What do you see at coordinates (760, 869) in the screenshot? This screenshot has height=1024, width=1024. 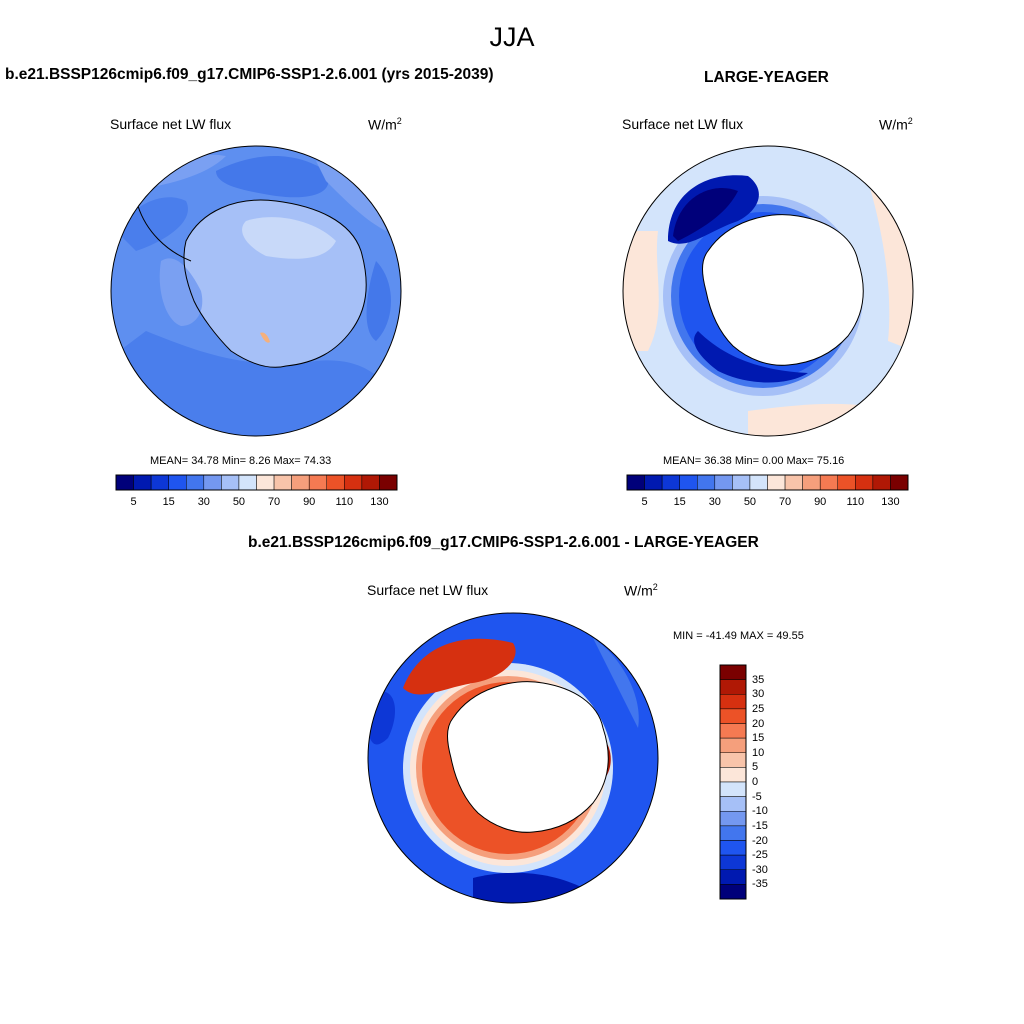 I see `colorbar-tick-label: -30` at bounding box center [760, 869].